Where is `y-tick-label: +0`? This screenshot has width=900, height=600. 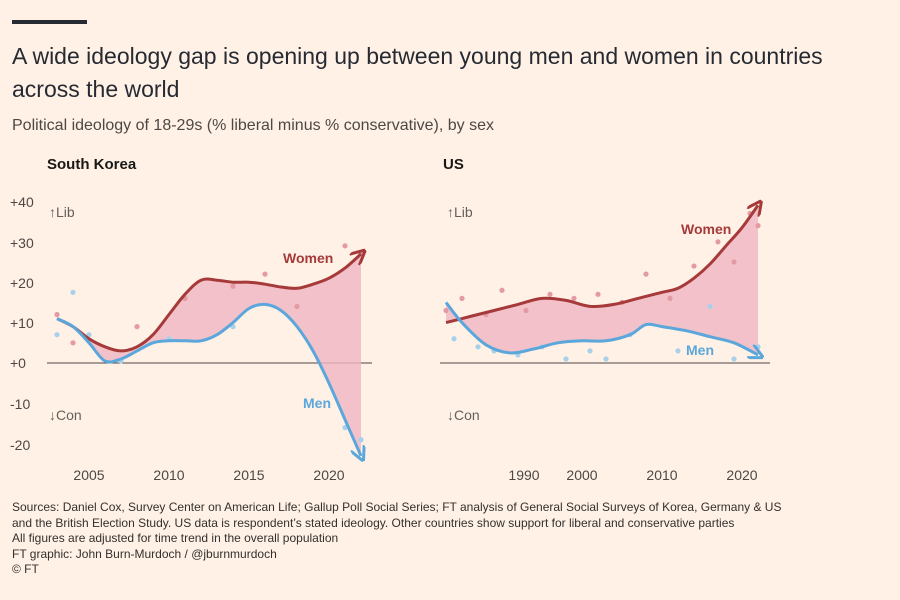
y-tick-label: +0 is located at coordinates (18, 363).